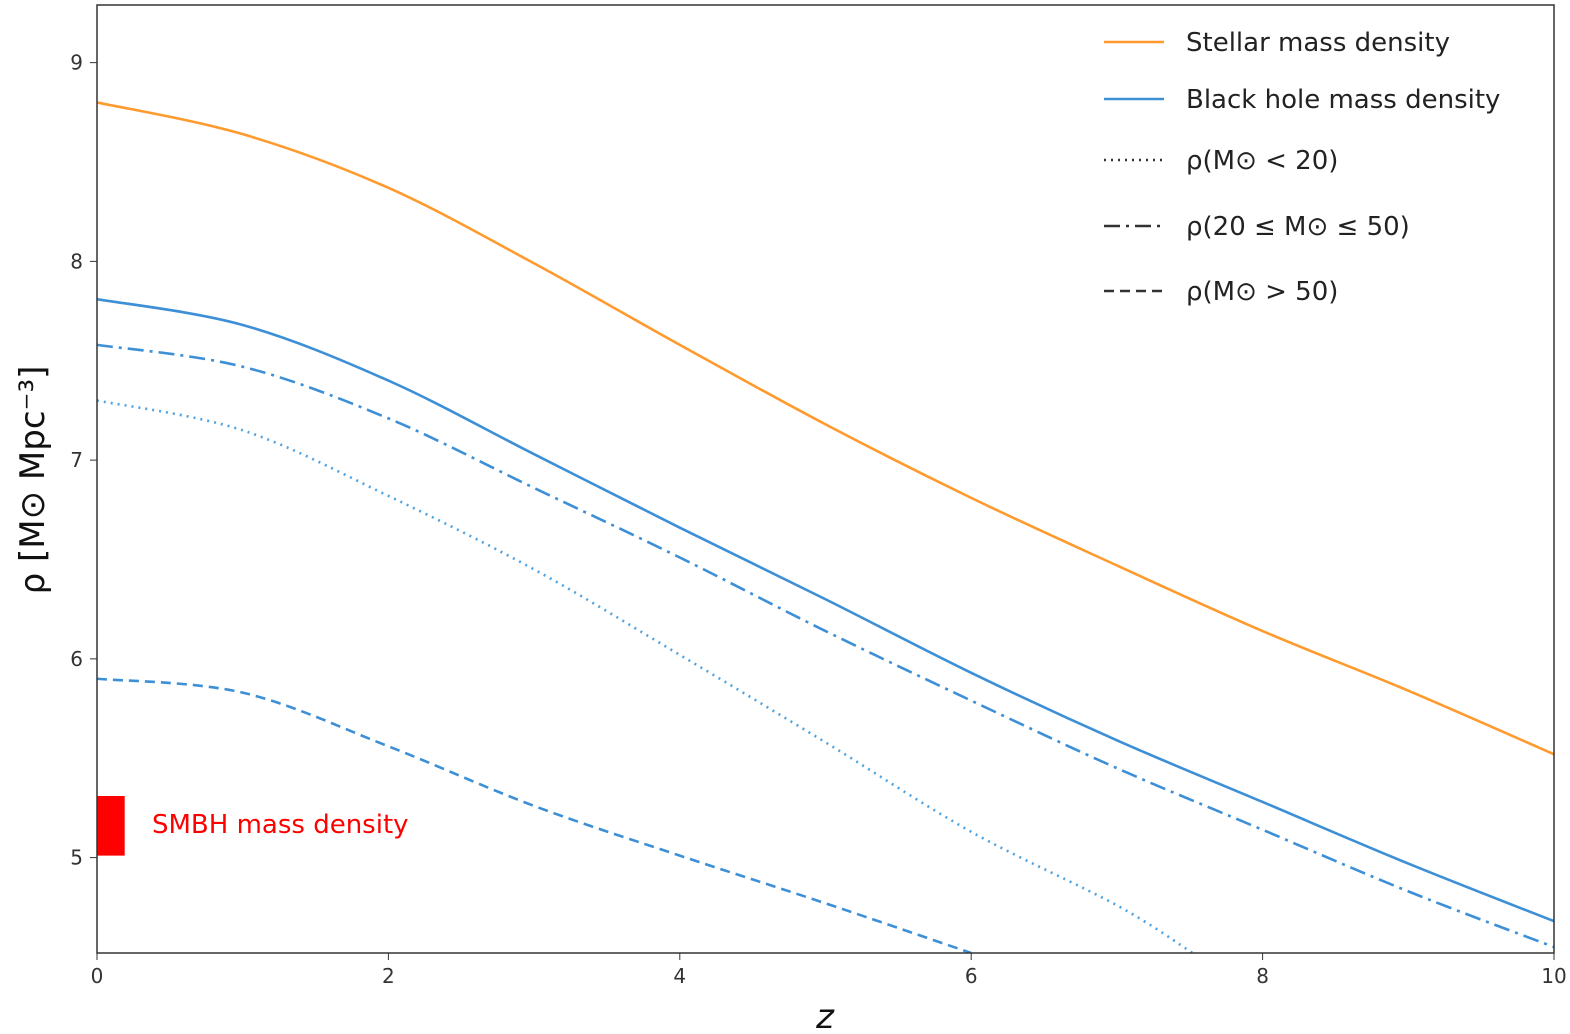 This screenshot has height=1034, width=1570. Describe the element at coordinates (76, 858) in the screenshot. I see `y-tick-label: 5` at that location.